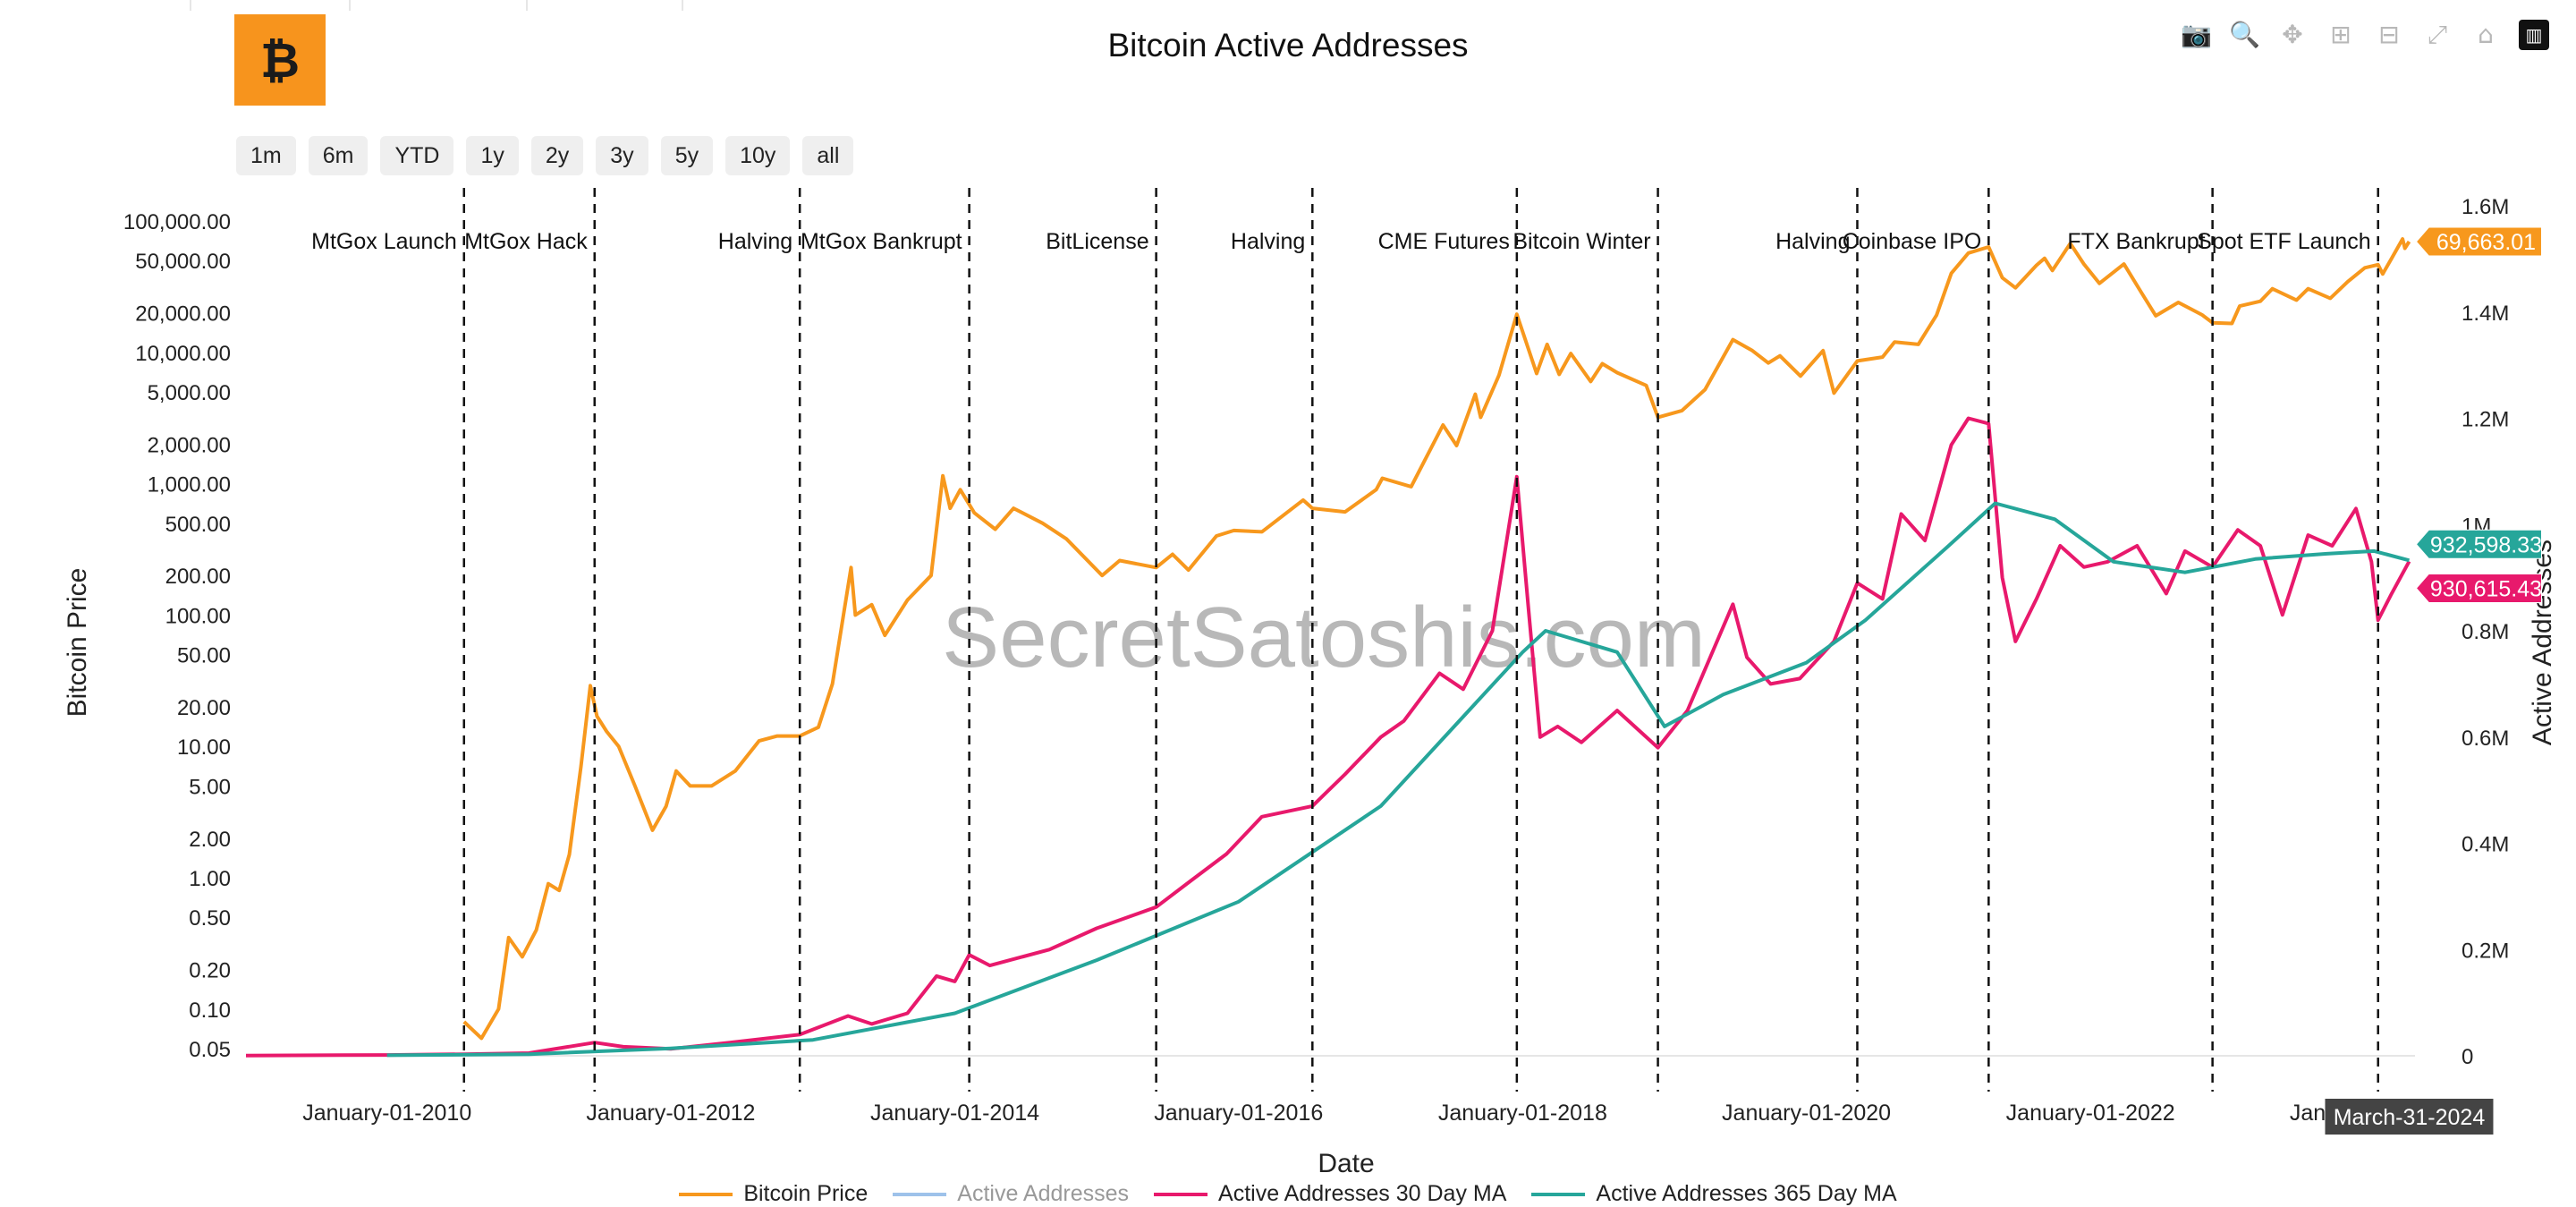 The width and height of the screenshot is (2576, 1207). What do you see at coordinates (183, 314) in the screenshot?
I see `y-left-tick-label: 20,000.00` at bounding box center [183, 314].